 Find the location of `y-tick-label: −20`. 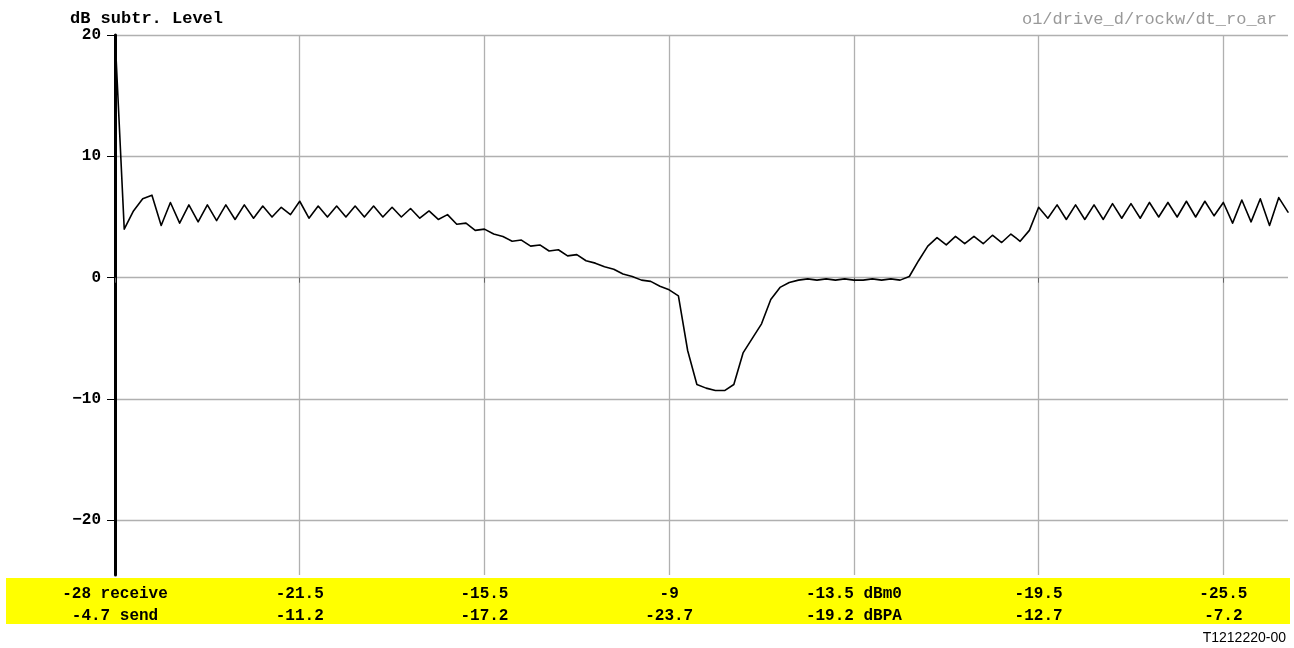

y-tick-label: −20 is located at coordinates (86, 520).